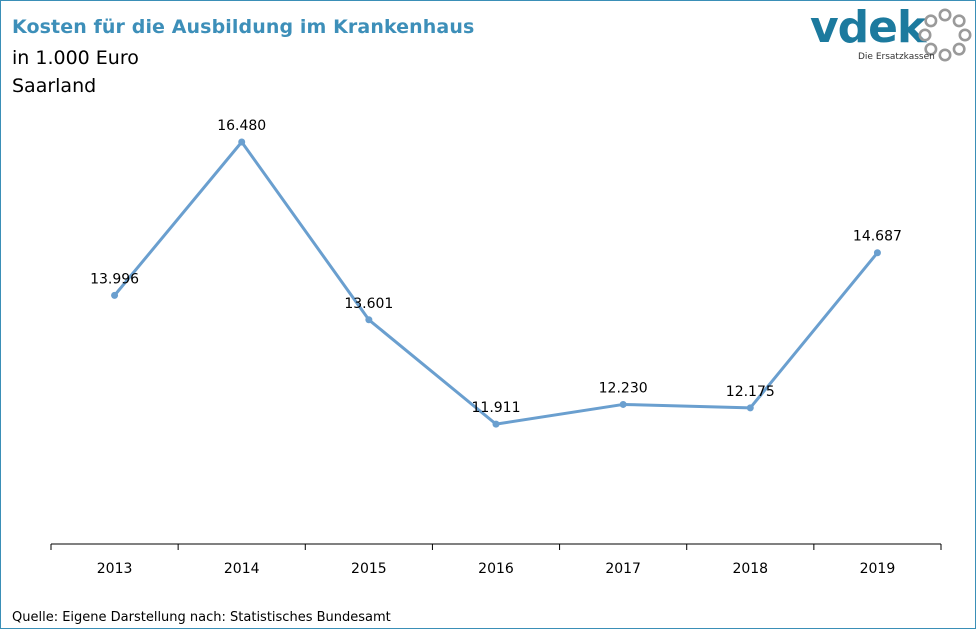  What do you see at coordinates (242, 569) in the screenshot?
I see `x-tick-label: 2014` at bounding box center [242, 569].